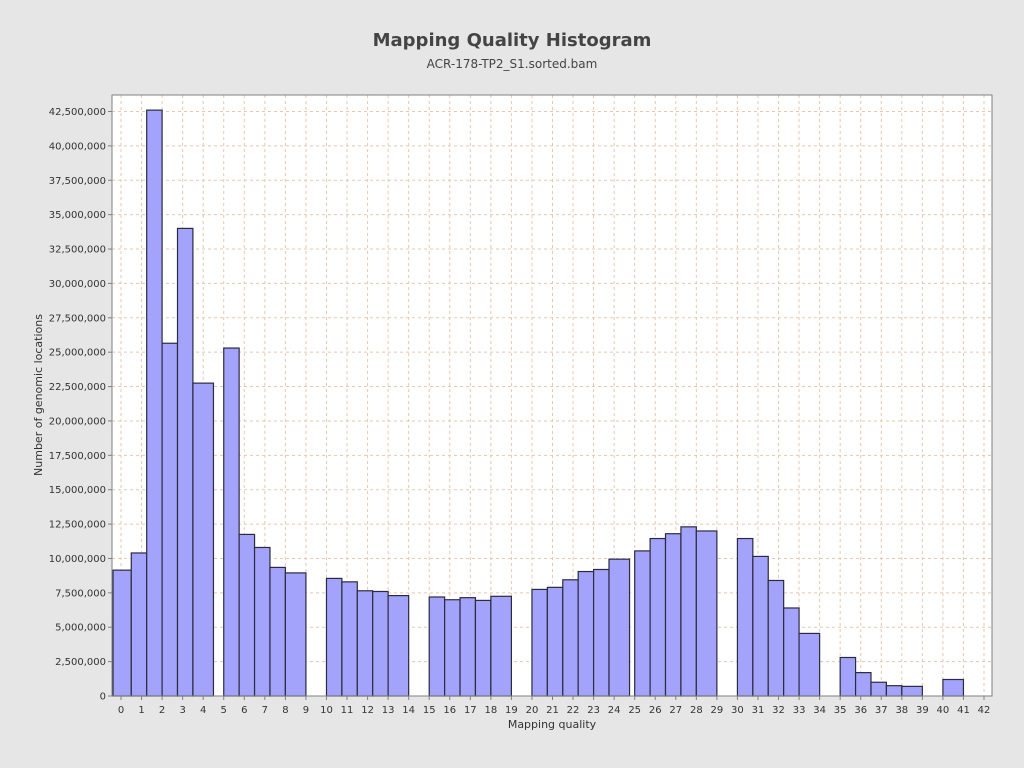 The height and width of the screenshot is (768, 1024). I want to click on y-tick-label: 7,500,000, so click(80, 593).